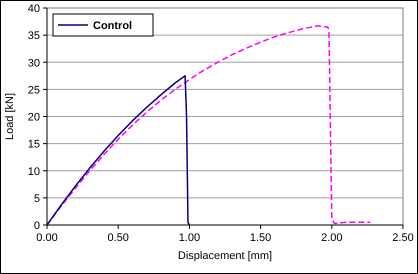  Describe the element at coordinates (403, 238) in the screenshot. I see `x-tick-label: 2.50` at that location.